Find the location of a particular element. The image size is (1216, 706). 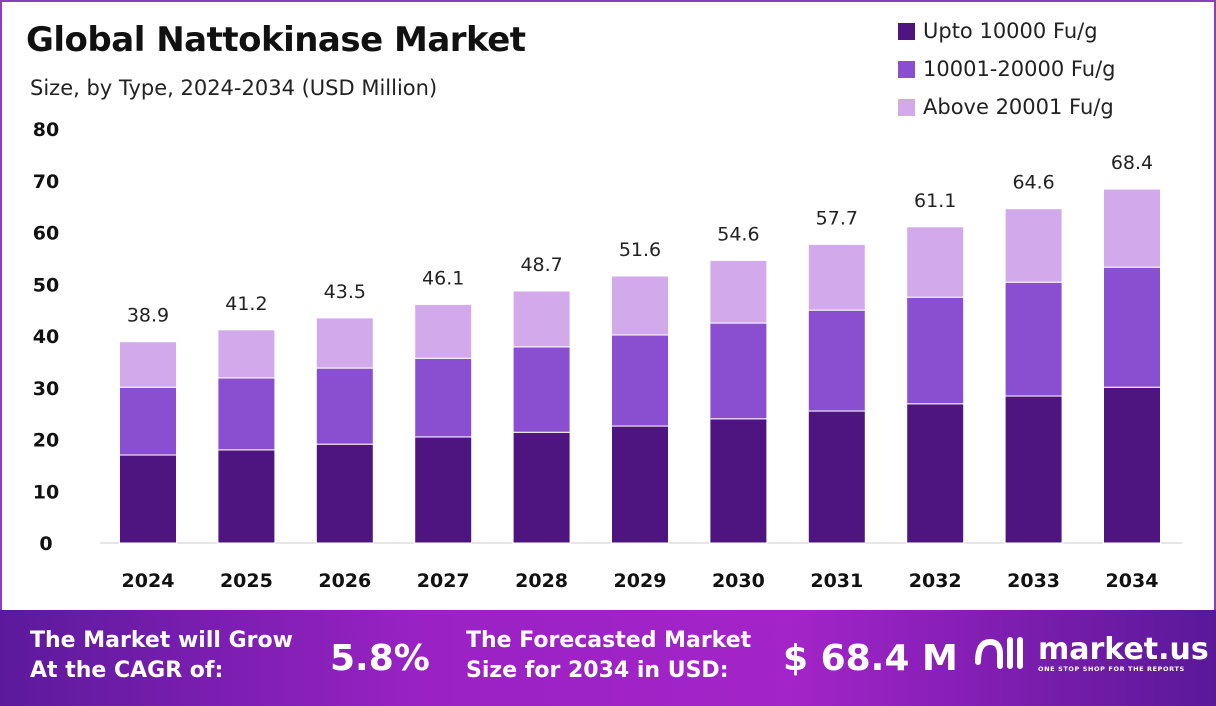

legend-label: Upto 10000 Fu/g is located at coordinates (1010, 31).